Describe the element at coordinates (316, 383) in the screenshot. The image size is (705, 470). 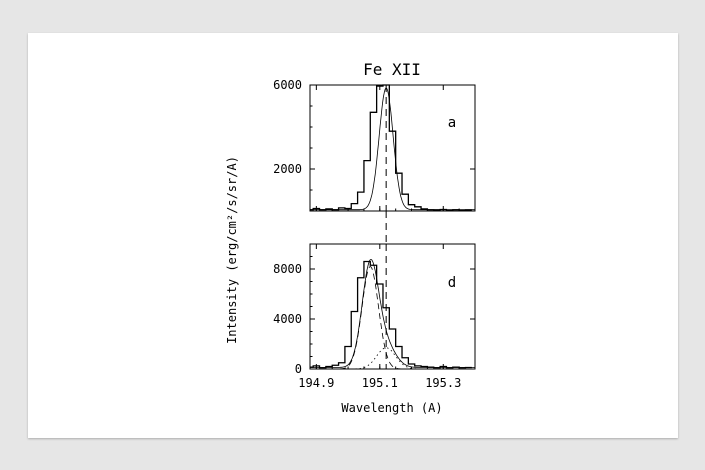
I see `panel-d-xtick-label: 194.9` at that location.